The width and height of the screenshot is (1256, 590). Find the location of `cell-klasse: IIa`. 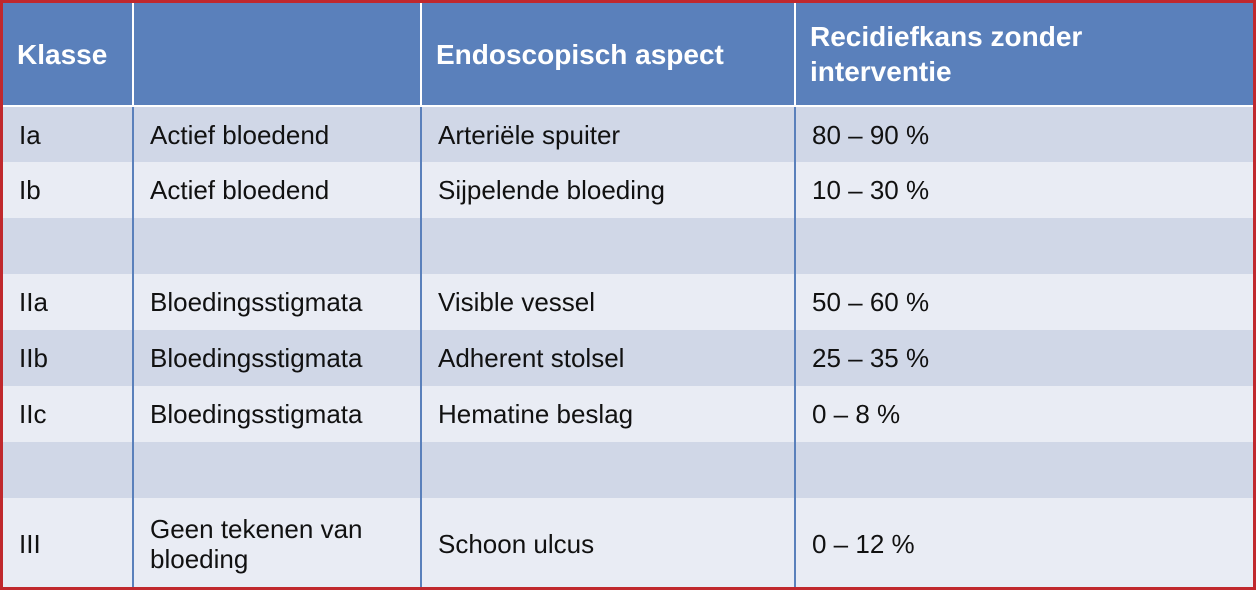

cell-klasse: IIa is located at coordinates (68, 302).